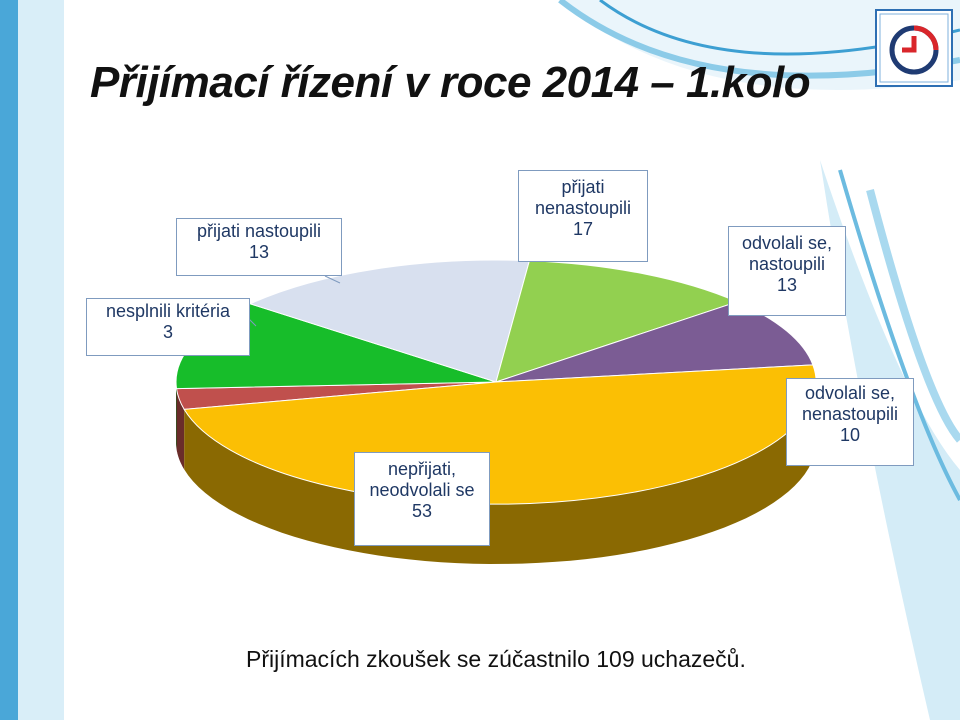 This screenshot has height=720, width=960. I want to click on label-odvolali-nastoupili-name: odvolali se, nastoupili, so click(787, 253).